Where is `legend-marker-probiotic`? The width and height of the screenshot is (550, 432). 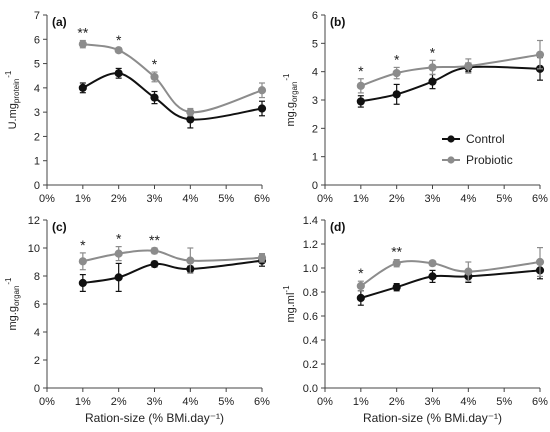 legend-marker-probiotic is located at coordinates (451, 160).